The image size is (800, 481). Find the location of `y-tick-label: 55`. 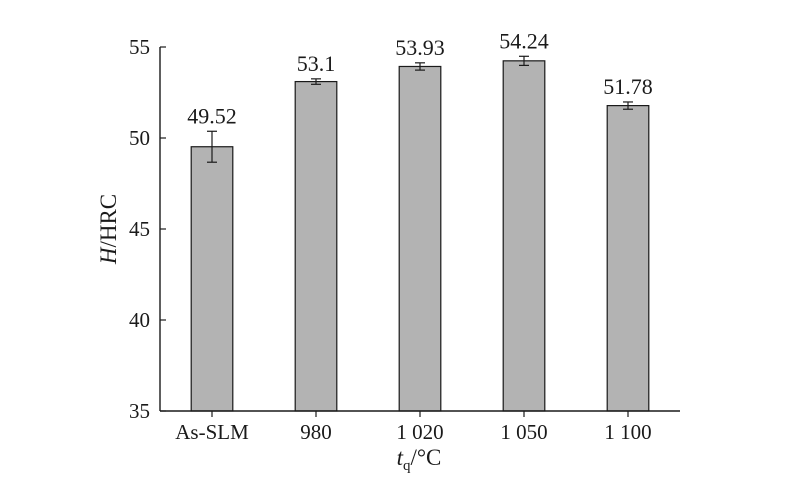

y-tick-label: 55 is located at coordinates (139, 47).